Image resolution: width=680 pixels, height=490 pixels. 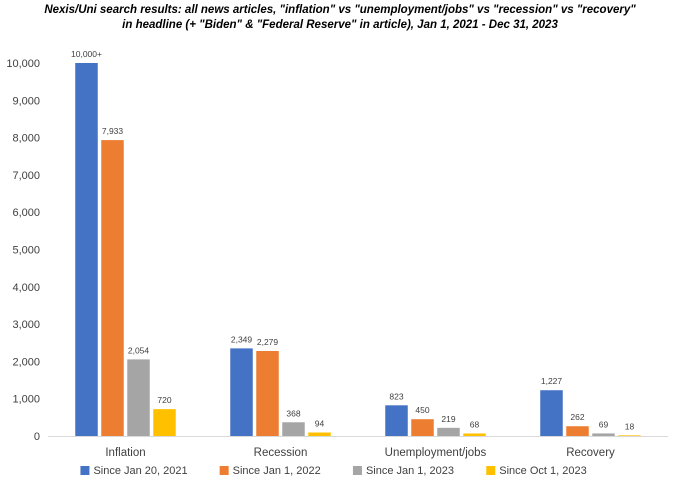 What do you see at coordinates (604, 424) in the screenshot?
I see `data-label: 69` at bounding box center [604, 424].